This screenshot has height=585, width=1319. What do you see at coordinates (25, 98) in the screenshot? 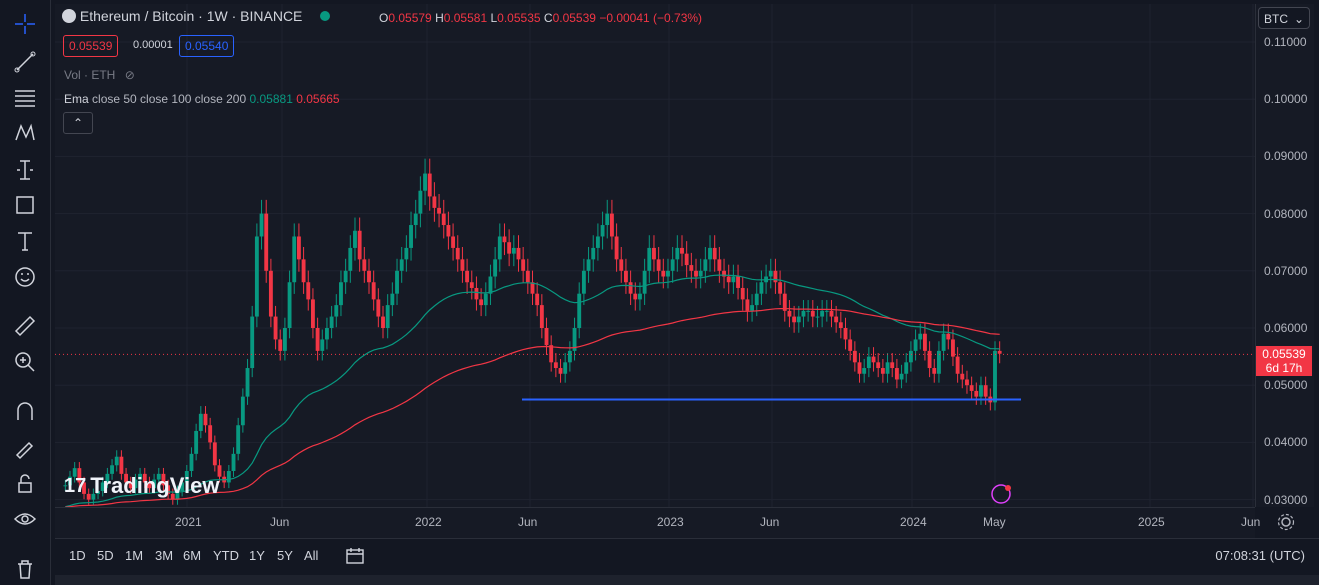
I see `fib-retracement-icon` at bounding box center [25, 98].